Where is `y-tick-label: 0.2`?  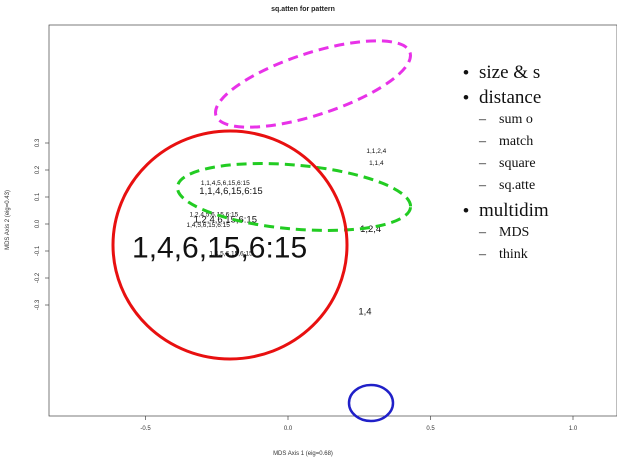
y-tick-label: 0.2 is located at coordinates (38, 169).